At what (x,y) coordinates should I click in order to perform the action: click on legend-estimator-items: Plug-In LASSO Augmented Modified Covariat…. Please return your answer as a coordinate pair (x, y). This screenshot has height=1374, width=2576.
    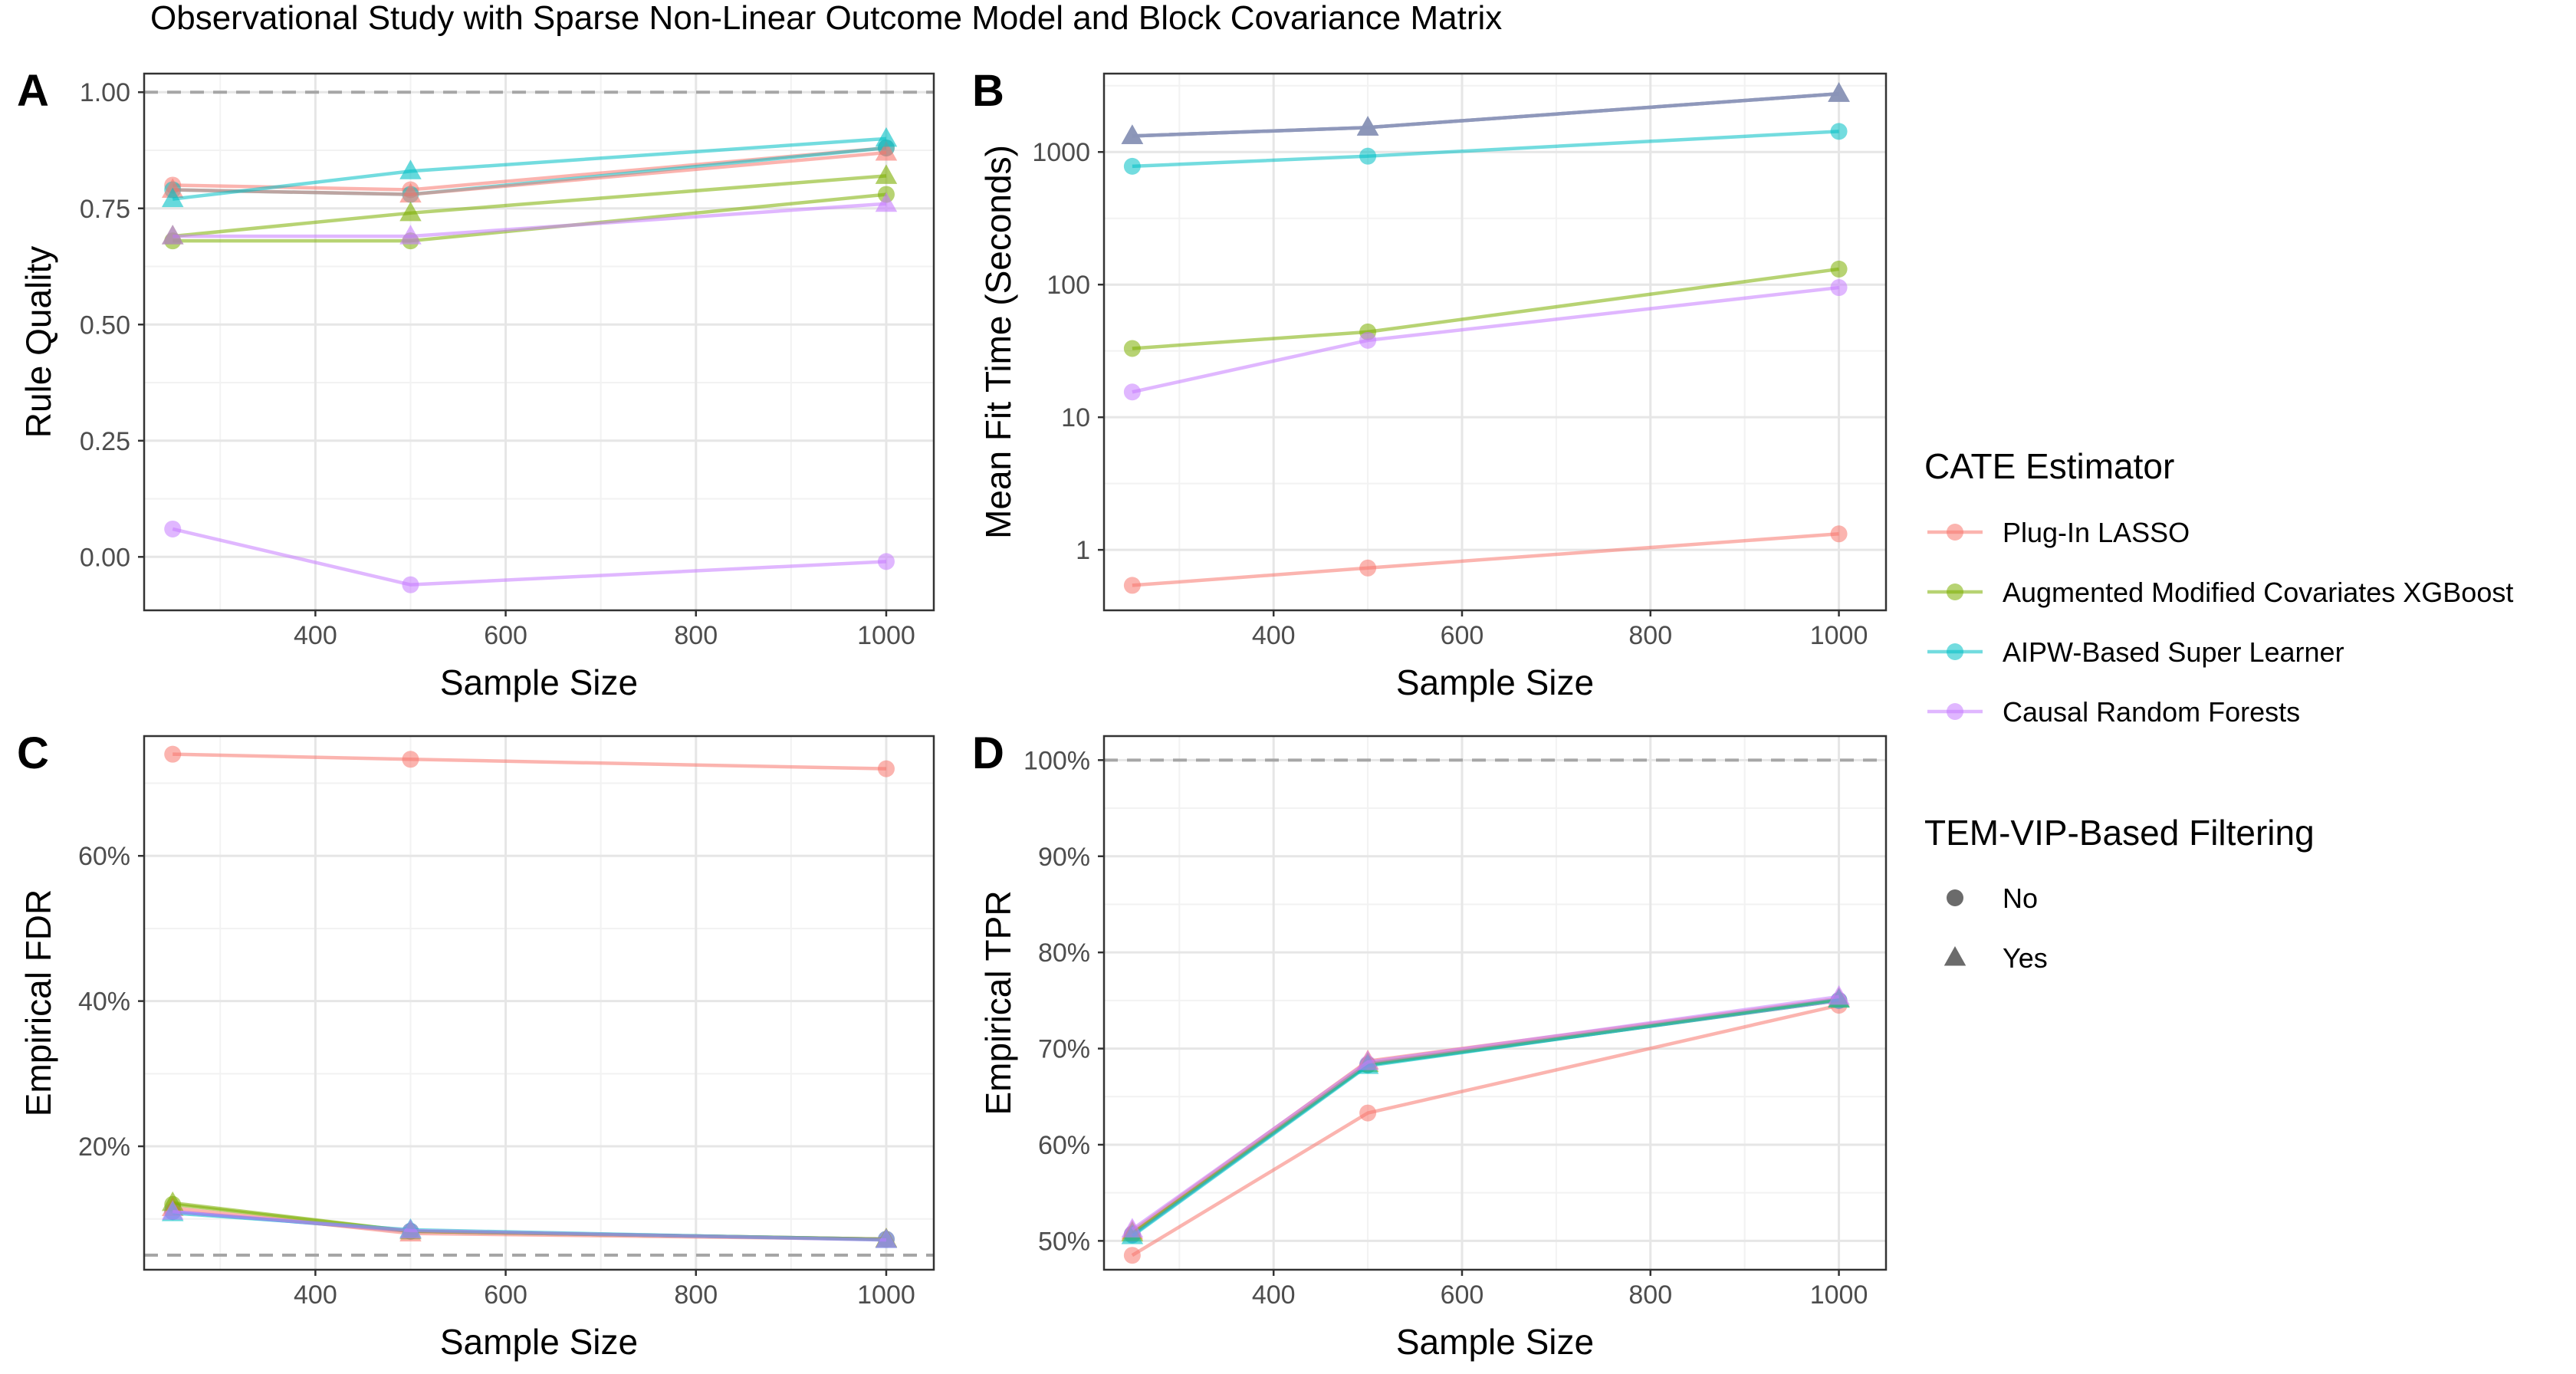
    Looking at the image, I should click on (2220, 622).